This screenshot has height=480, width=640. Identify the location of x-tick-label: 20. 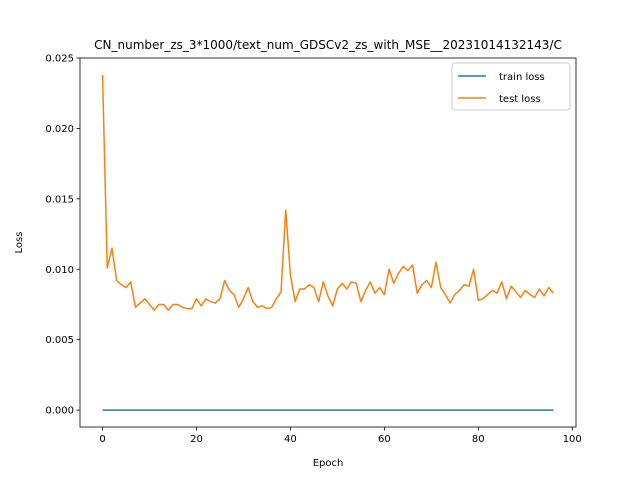
(196, 439).